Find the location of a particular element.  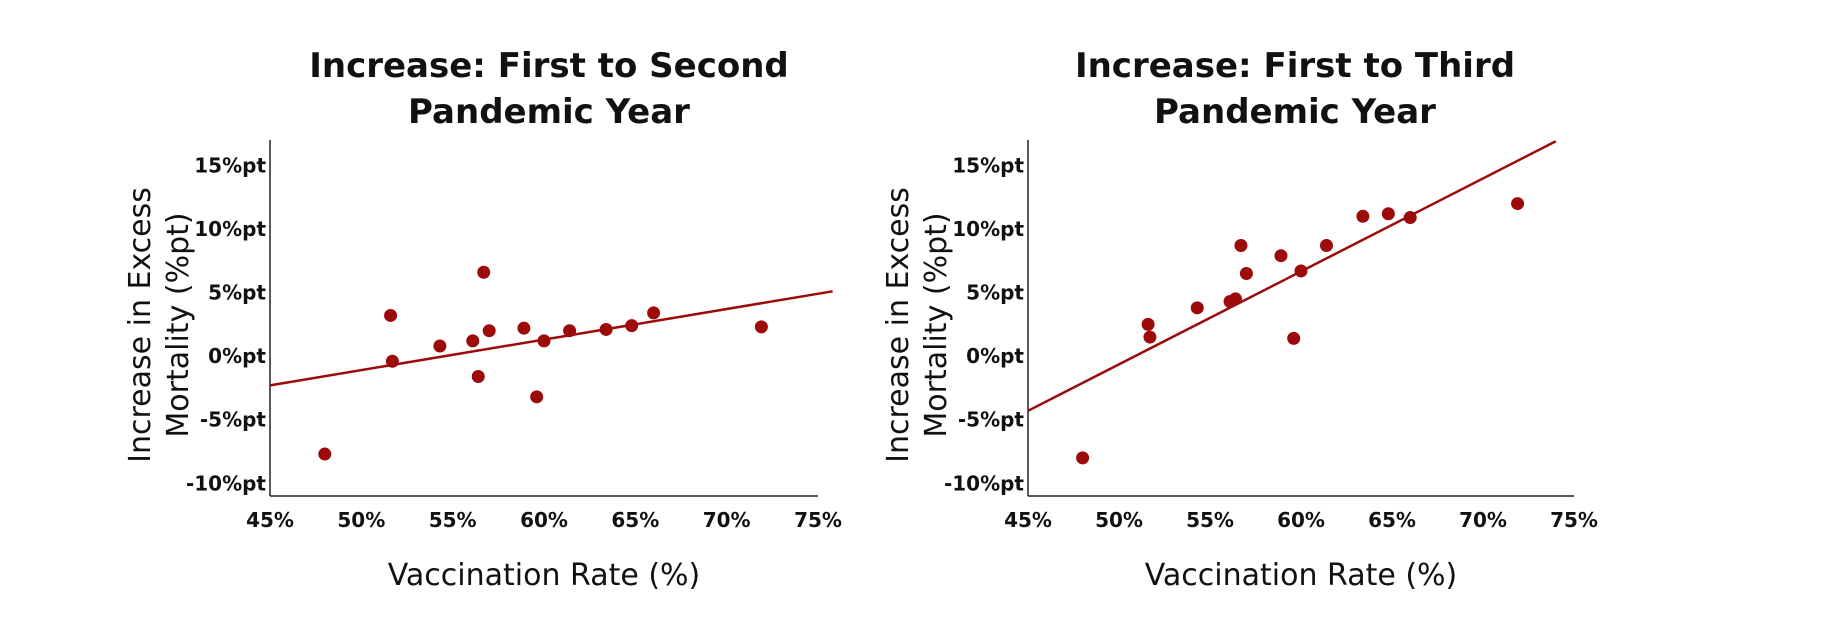

chart-title-line: Increase: First to Third is located at coordinates (1295, 66).